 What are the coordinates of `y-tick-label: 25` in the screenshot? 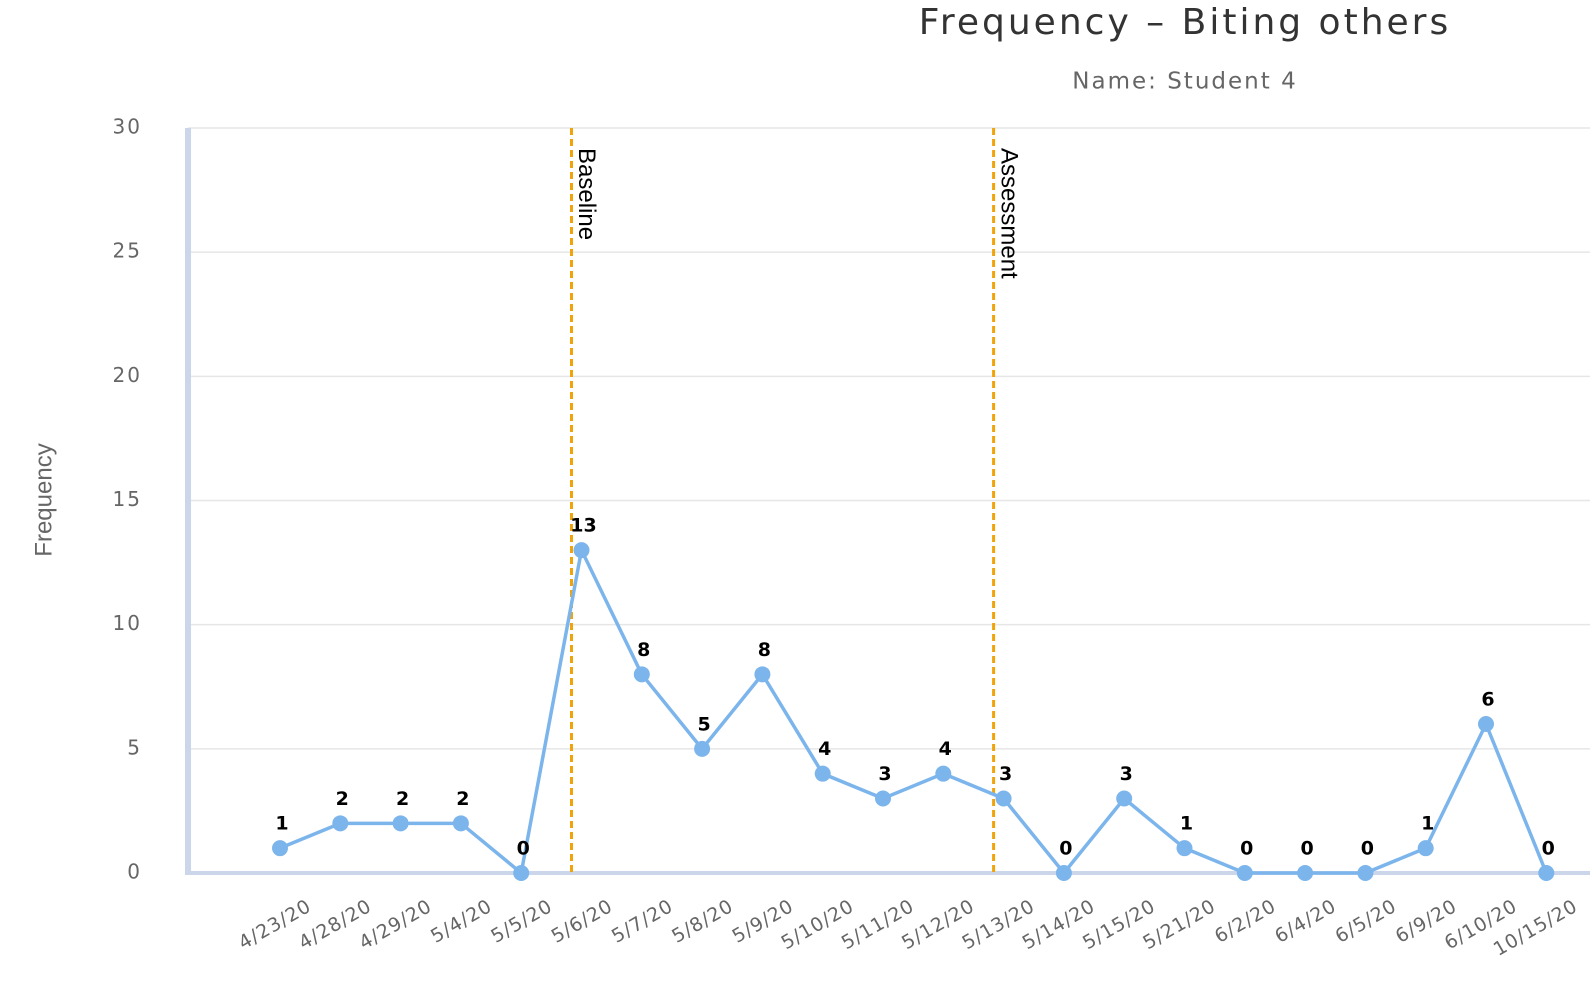 It's located at (127, 251).